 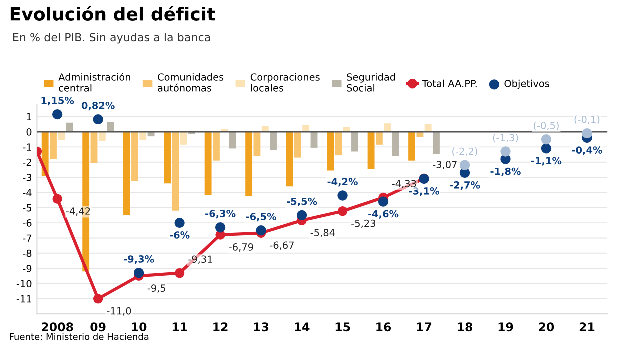 I want to click on y-tick-label: -5, so click(x=27, y=208).